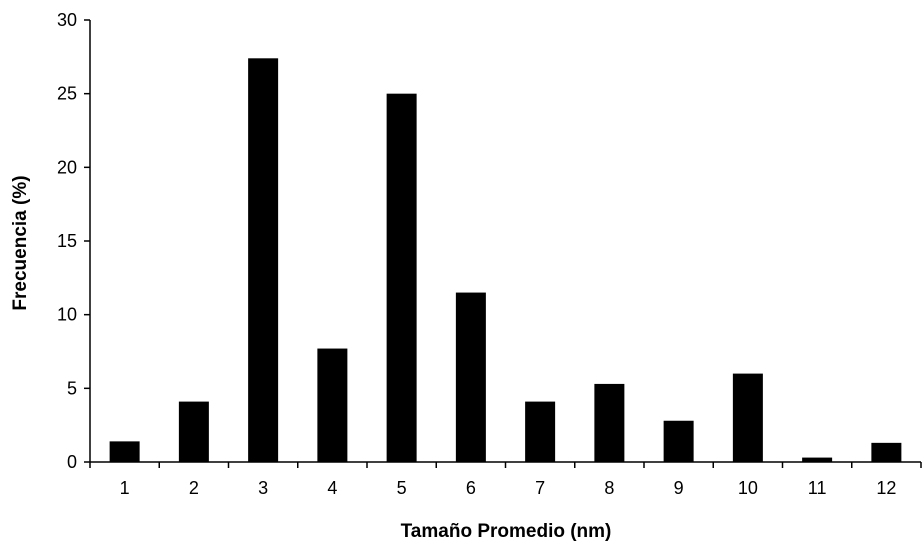 The width and height of the screenshot is (923, 546). What do you see at coordinates (72, 462) in the screenshot?
I see `y-tick-label: 0` at bounding box center [72, 462].